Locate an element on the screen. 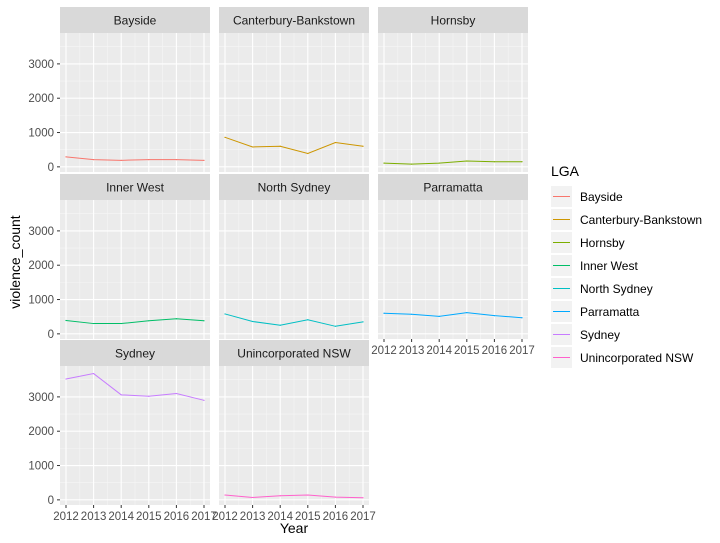 The height and width of the screenshot is (543, 720). legend-item-canterbury-bankstown: Canterbury-Bankstown is located at coordinates (626, 219).